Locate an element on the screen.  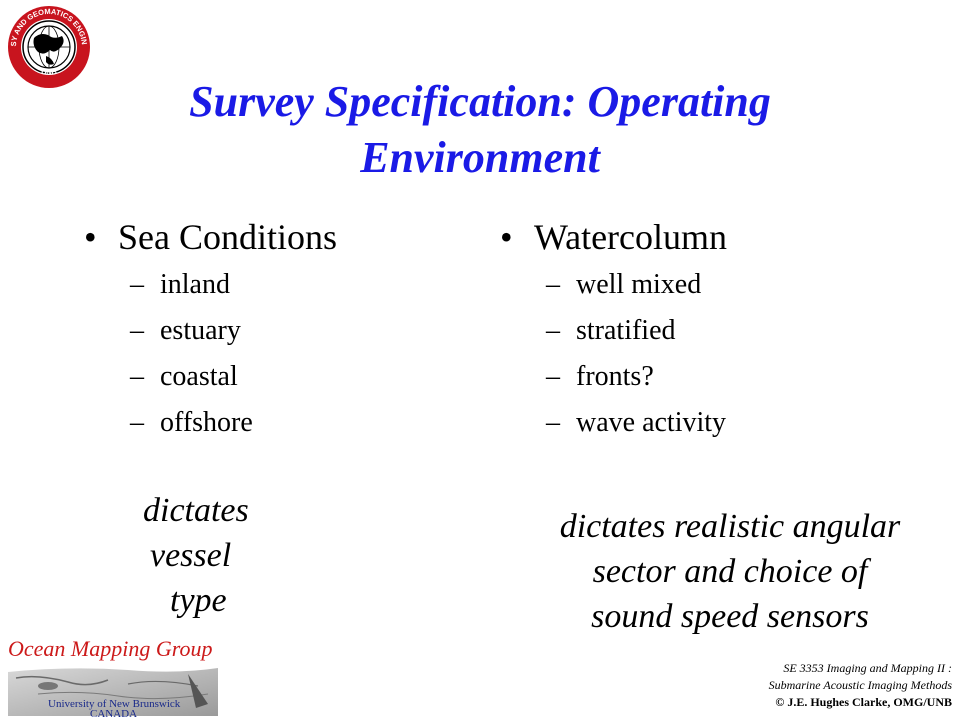
note-line: dictates realistic angular is located at coordinates (730, 526).